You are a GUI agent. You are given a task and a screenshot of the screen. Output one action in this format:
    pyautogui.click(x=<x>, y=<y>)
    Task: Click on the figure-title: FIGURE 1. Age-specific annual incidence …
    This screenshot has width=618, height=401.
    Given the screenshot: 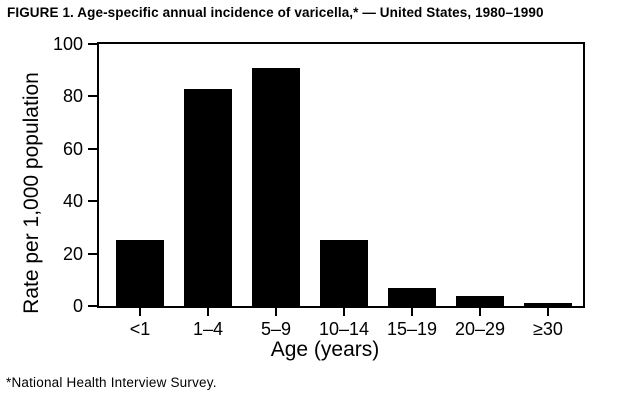 What is the action you would take?
    pyautogui.click(x=275, y=12)
    